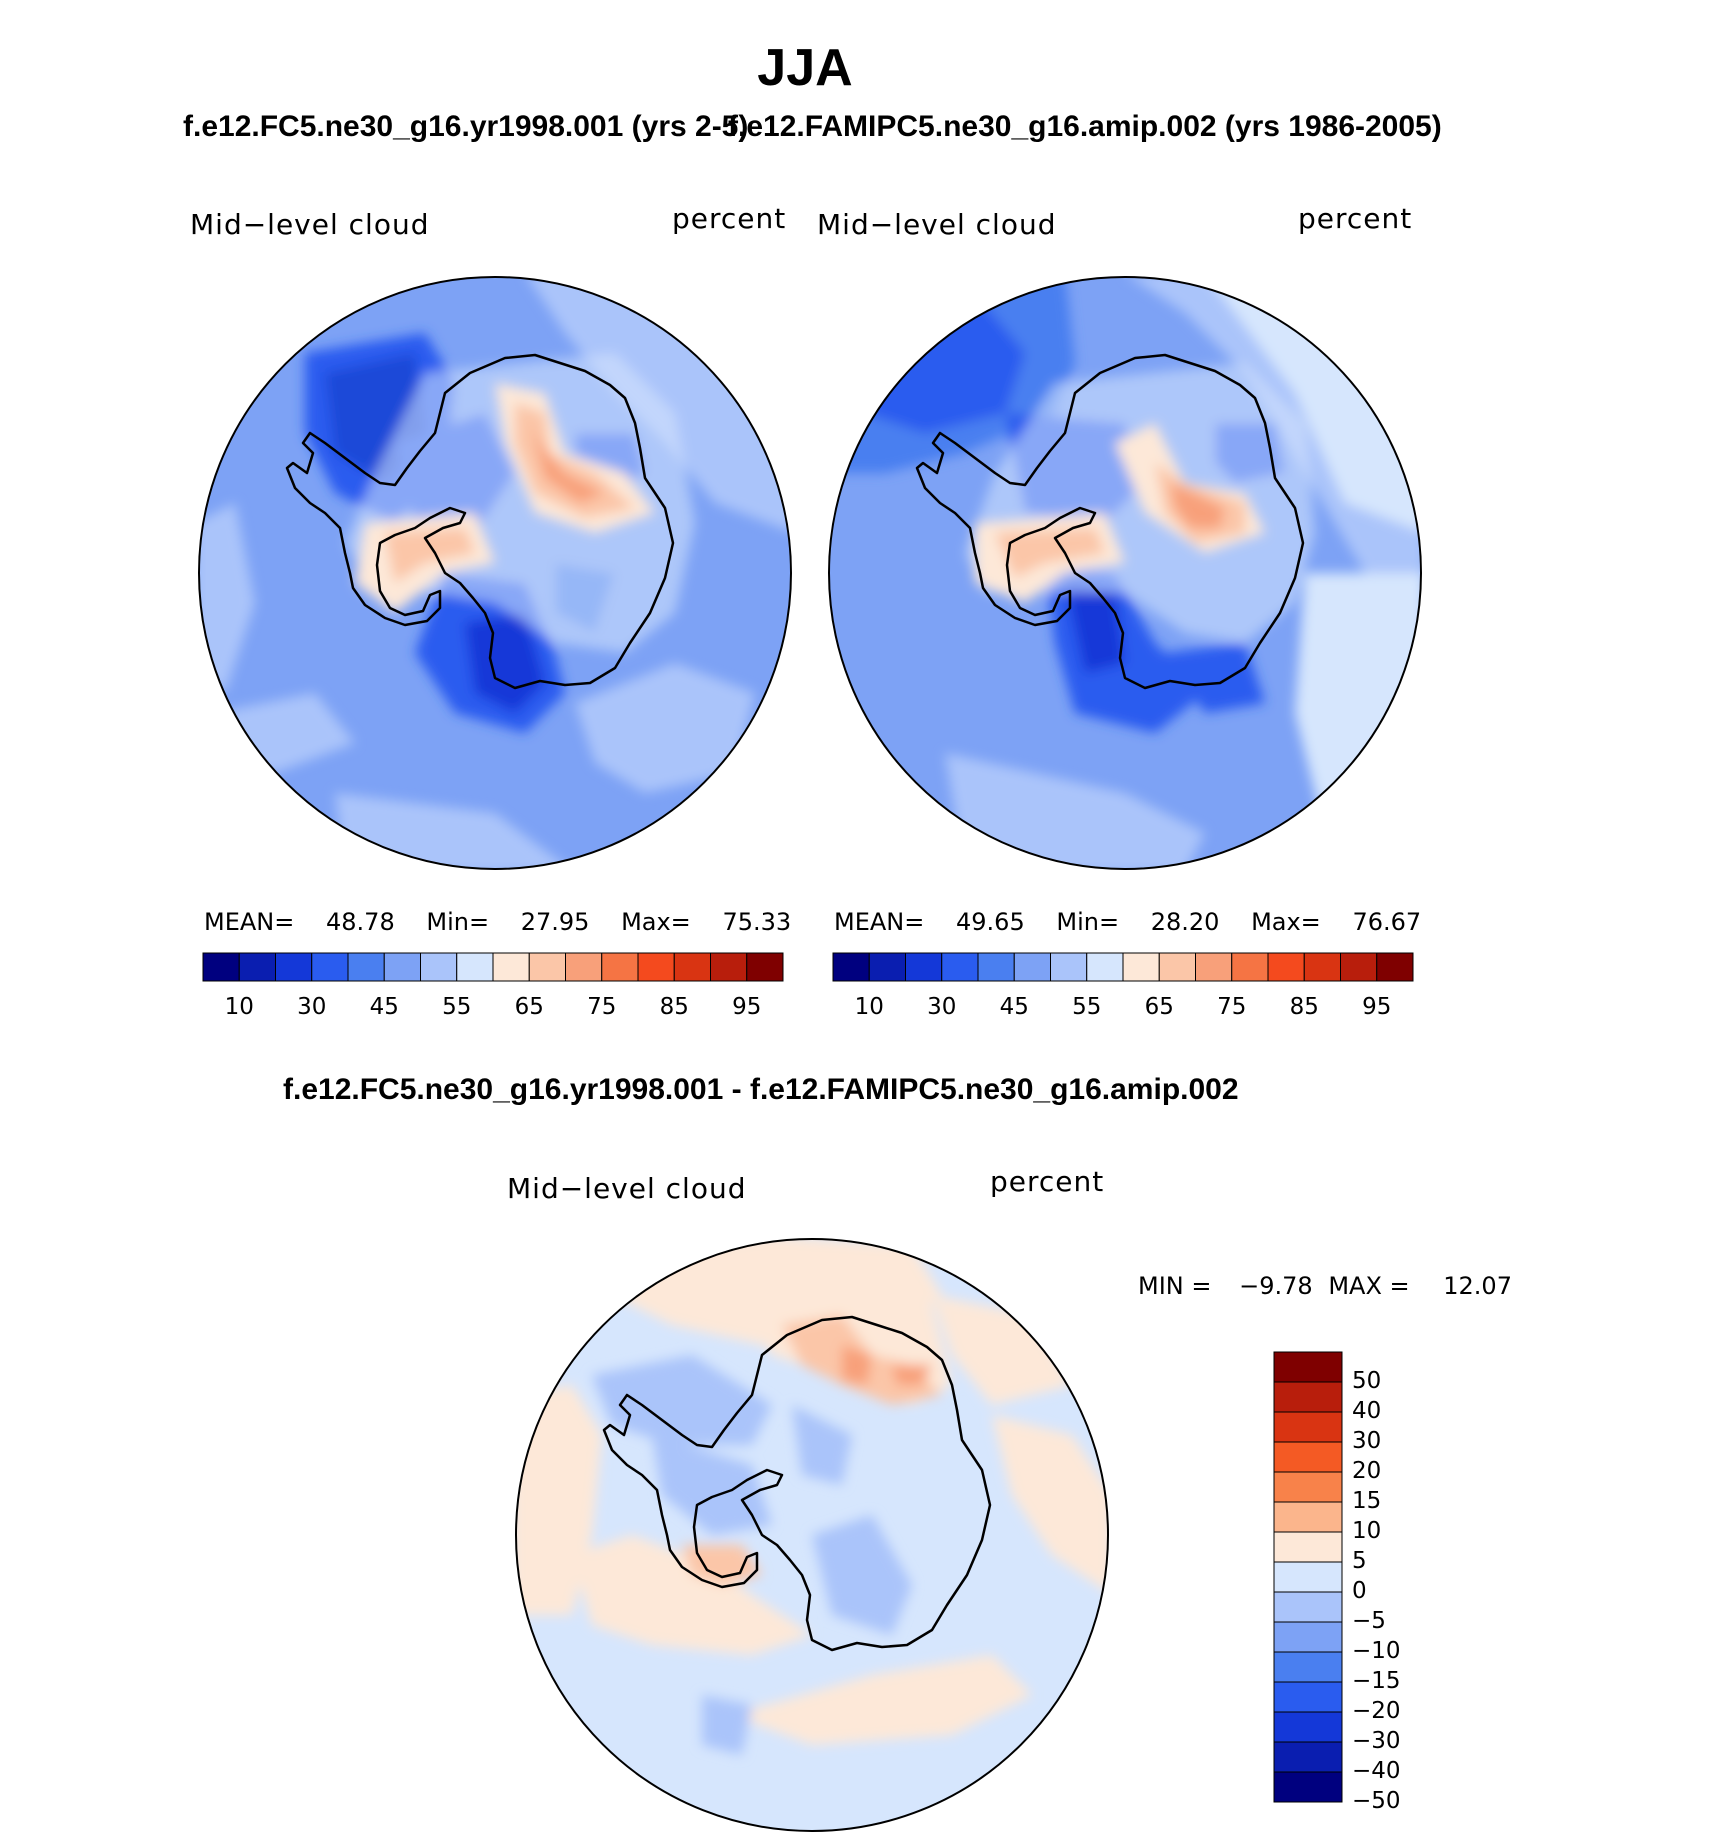  I want to click on diff-variable-label: Mid−level cloud, so click(627, 1188).